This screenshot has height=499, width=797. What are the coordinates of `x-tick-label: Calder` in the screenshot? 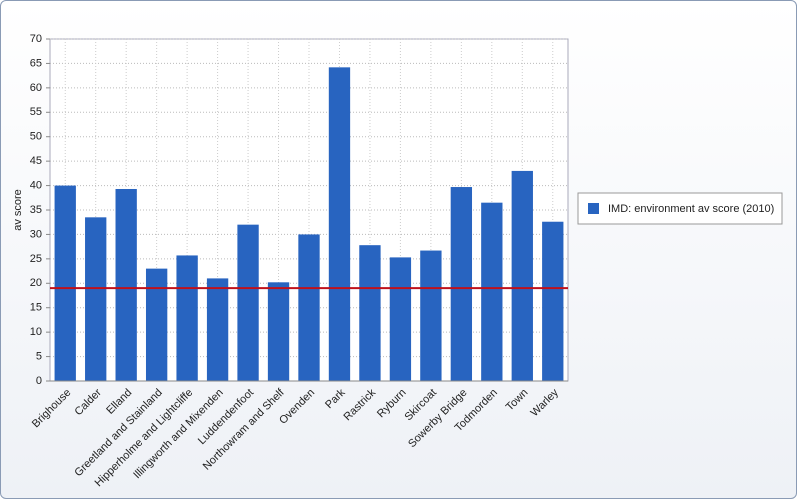 It's located at (88, 402).